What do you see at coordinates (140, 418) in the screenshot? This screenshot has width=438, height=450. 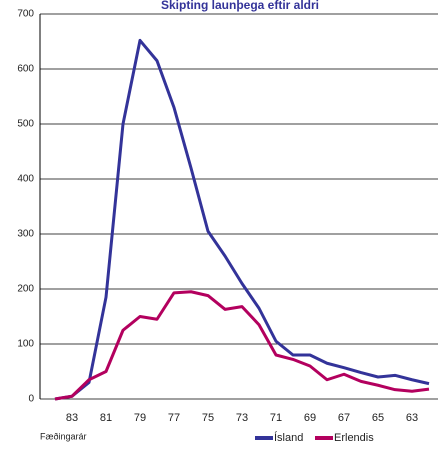 I see `x-tick-label: 79` at bounding box center [140, 418].